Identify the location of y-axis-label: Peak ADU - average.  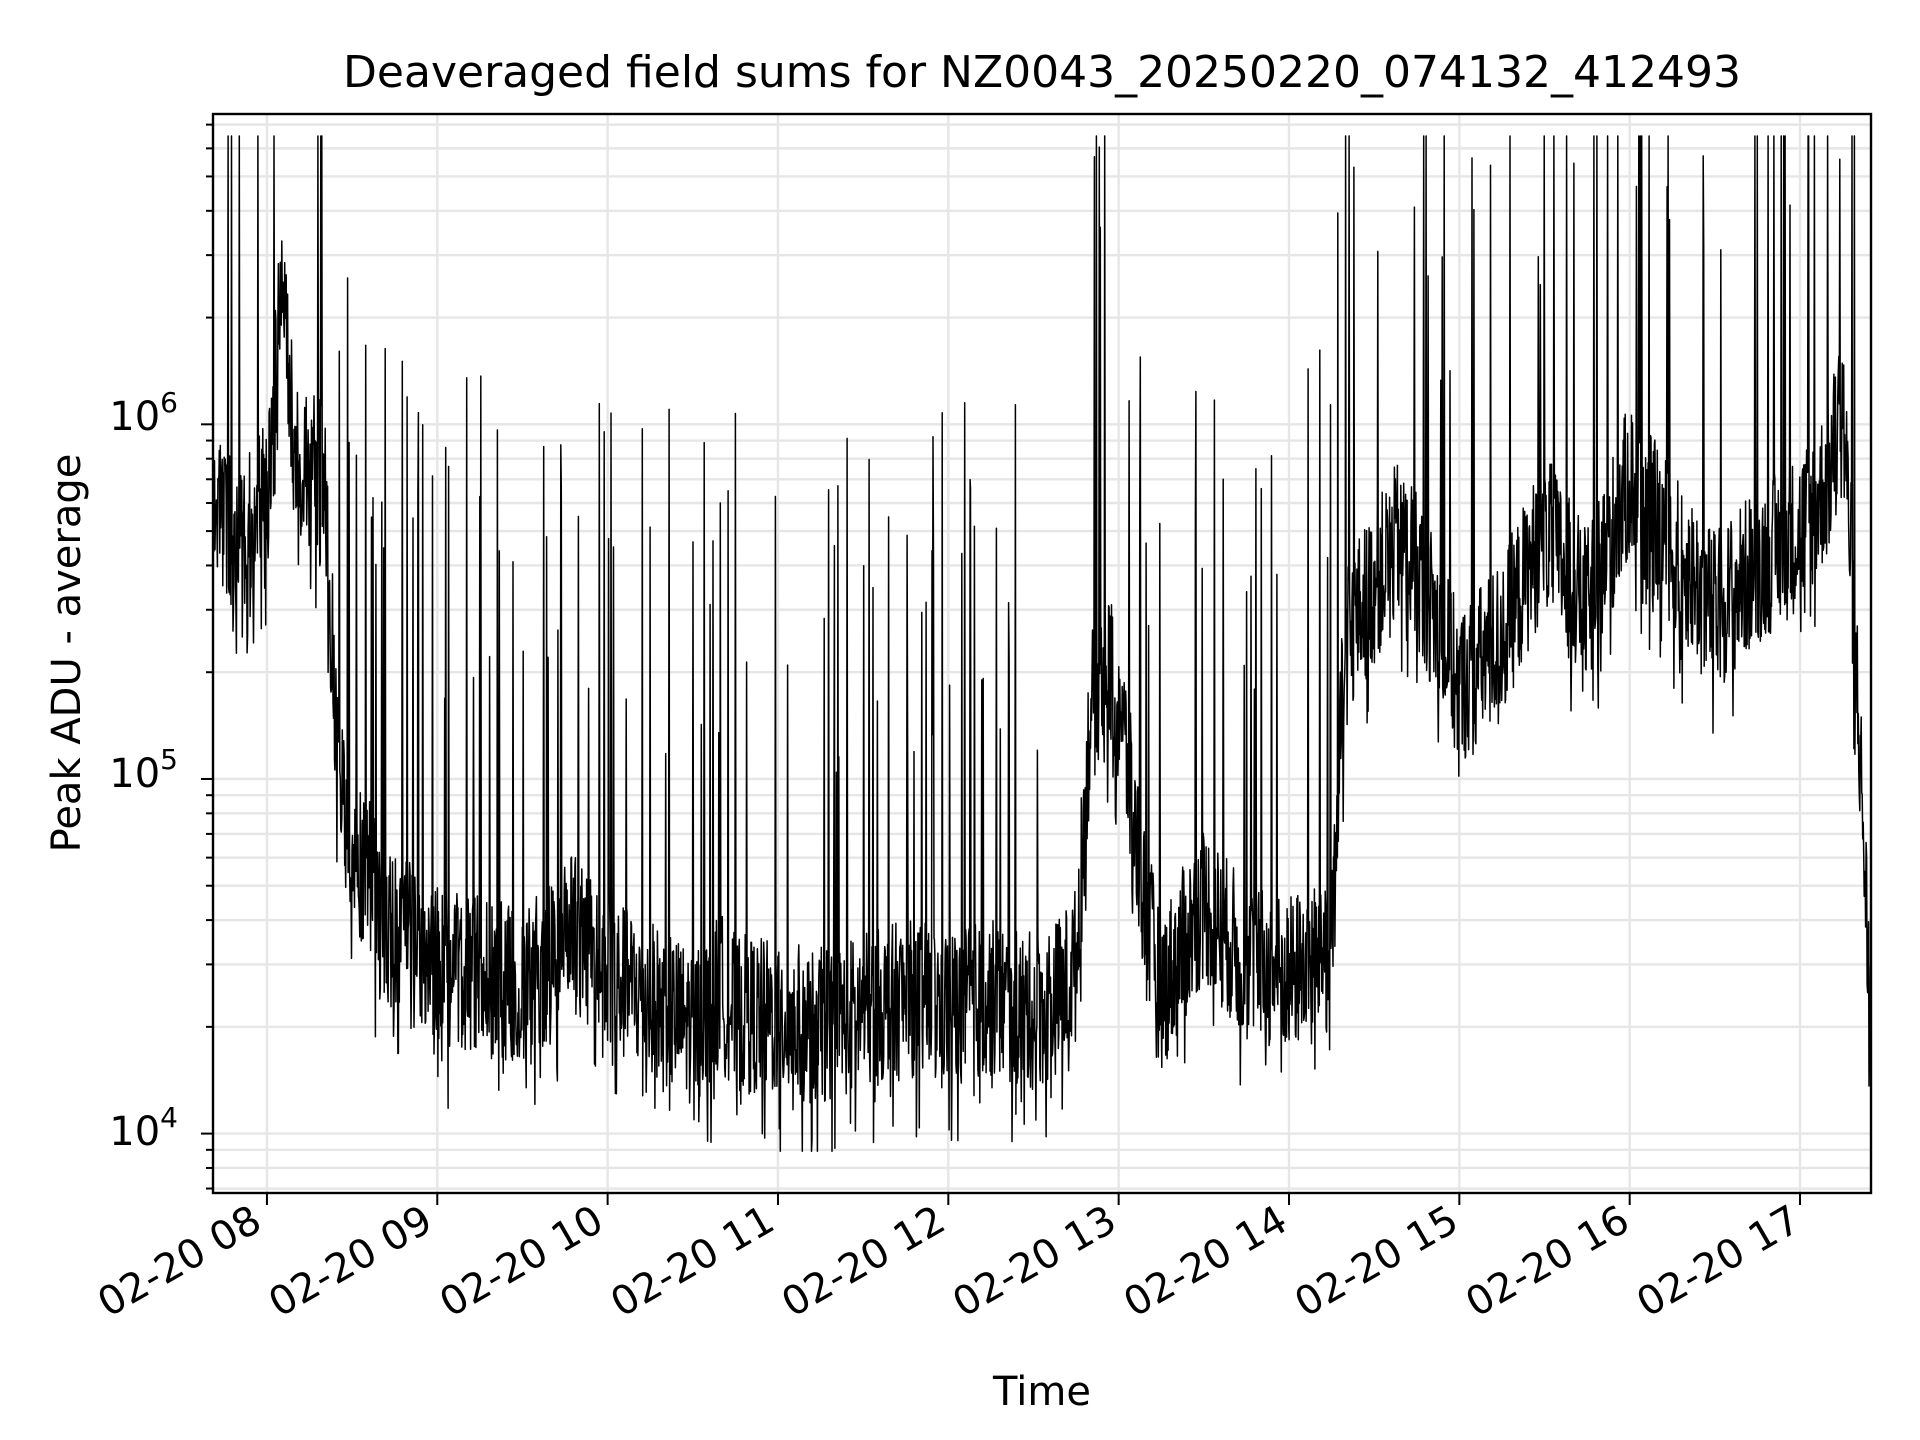
(67, 653).